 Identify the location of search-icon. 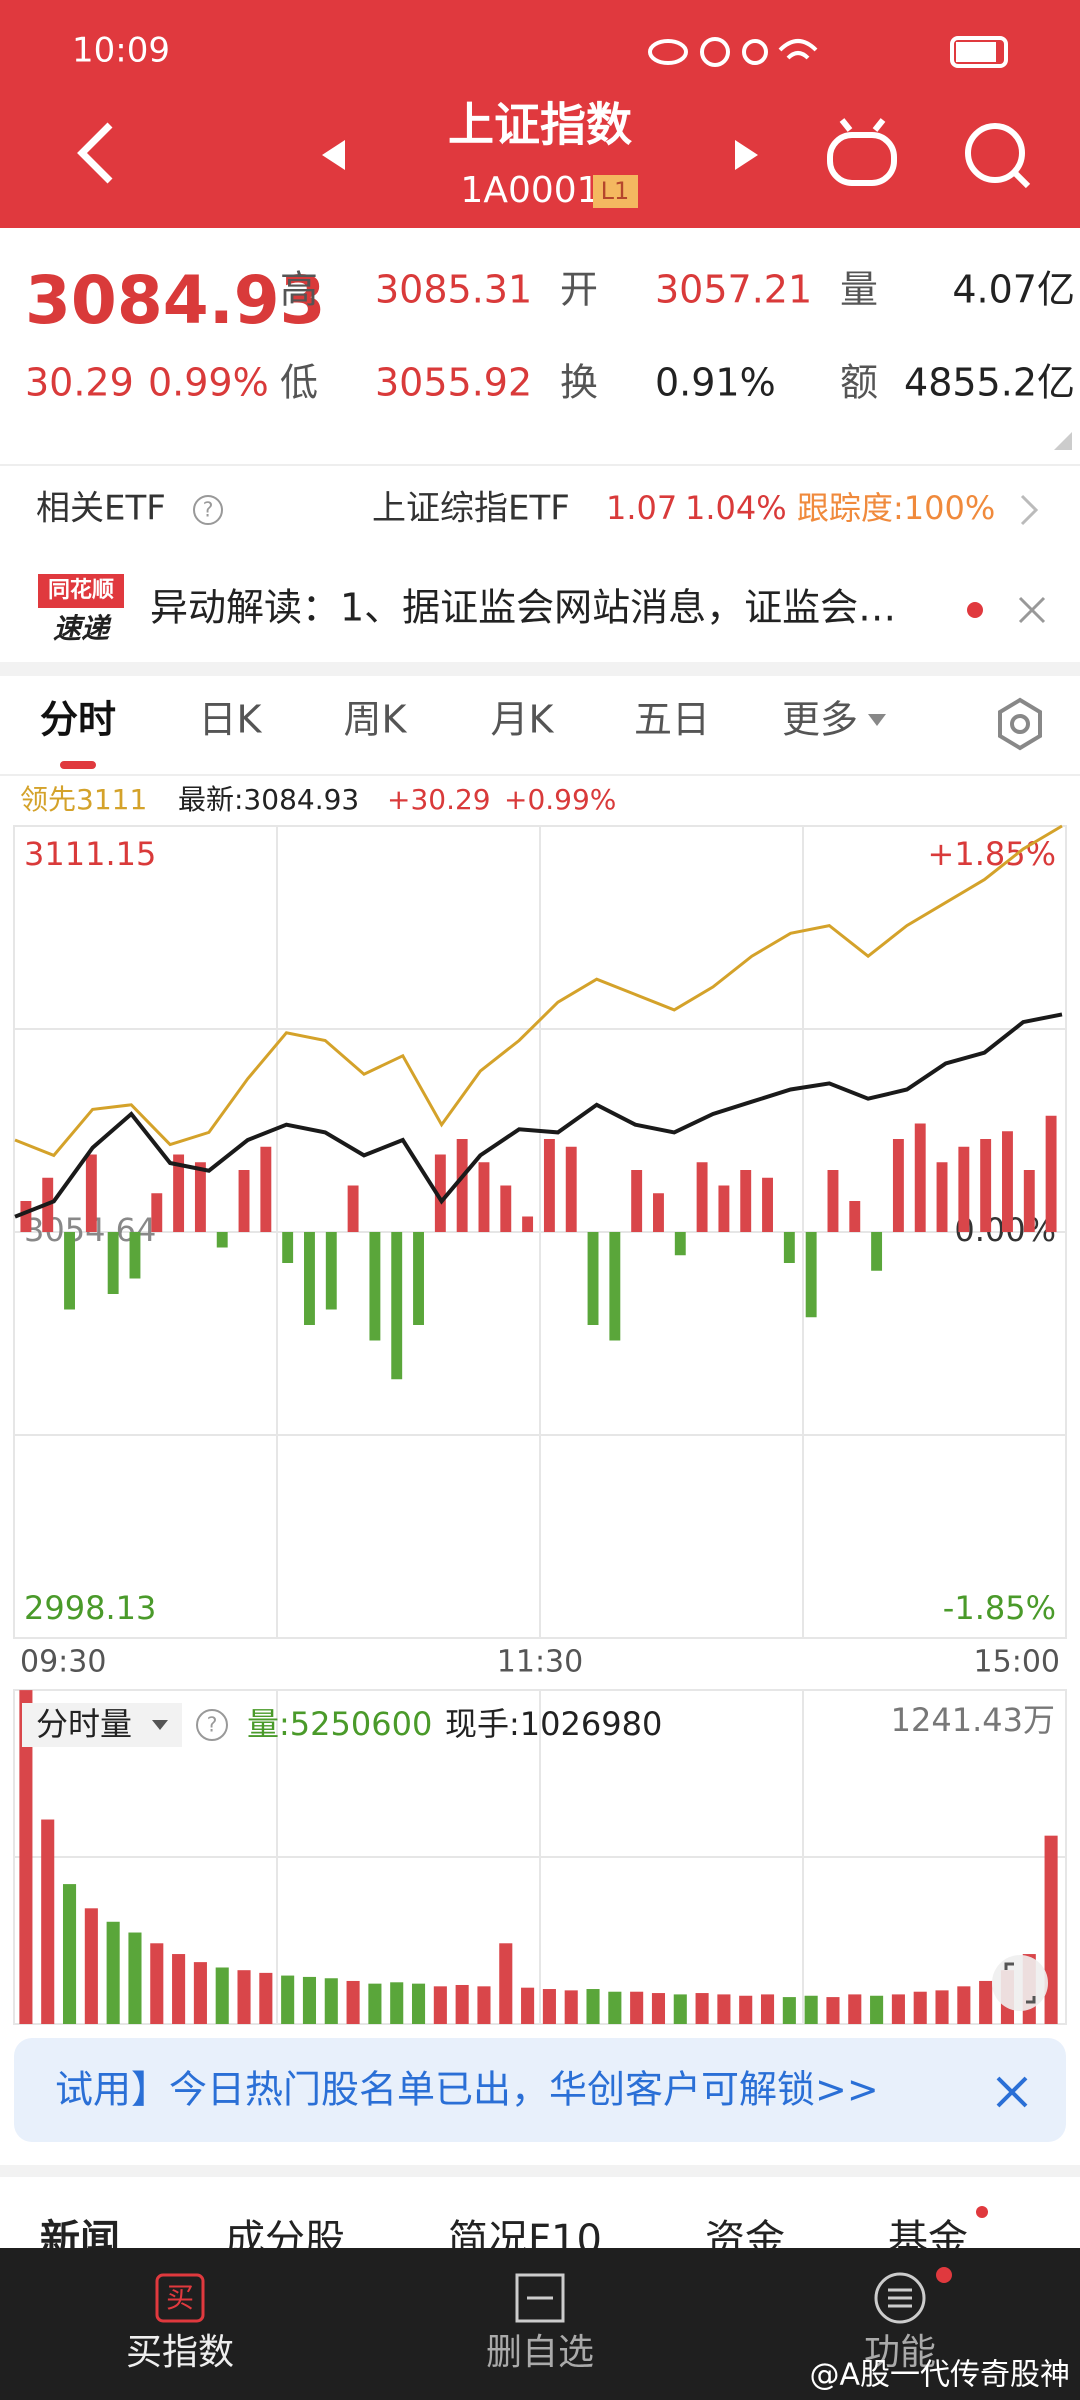
(998, 156).